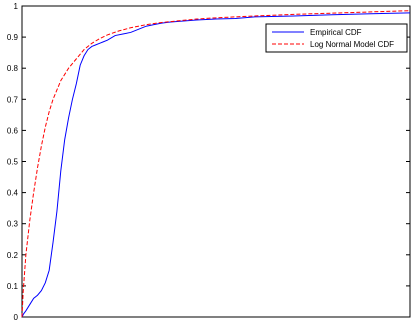 This screenshot has height=324, width=412. I want to click on y-tick-label: 0.3, so click(13, 224).